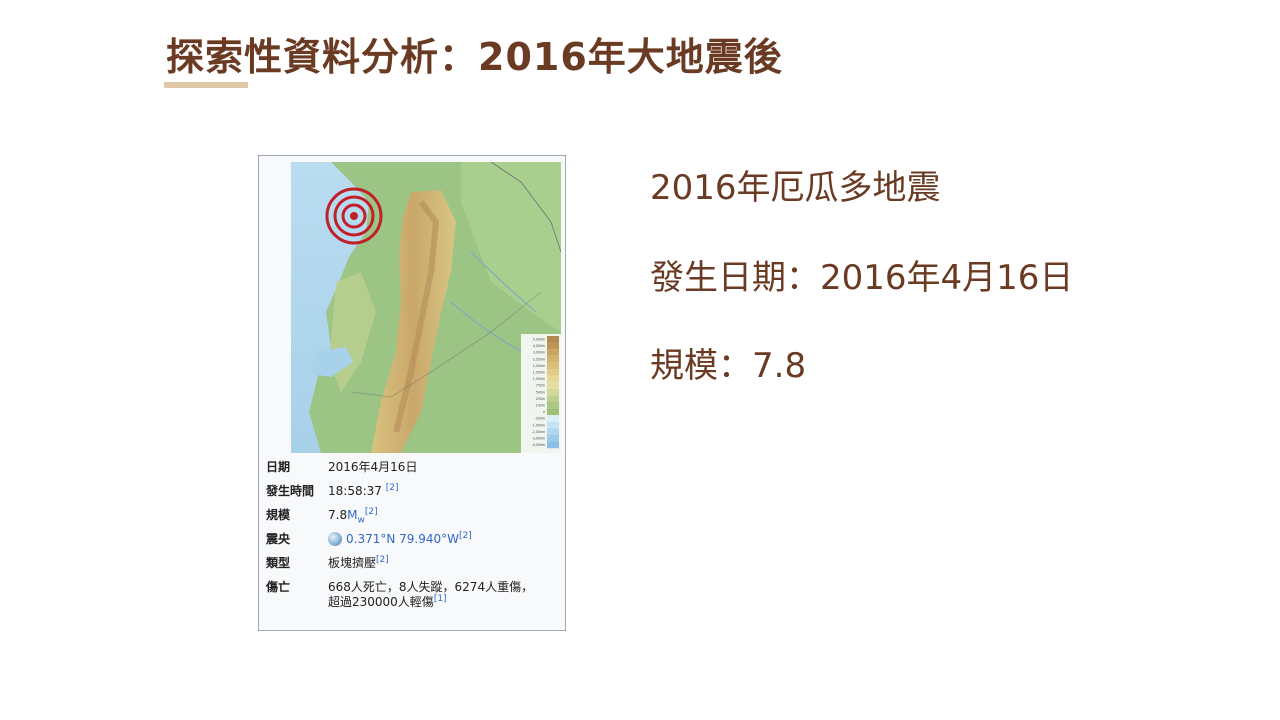  What do you see at coordinates (539, 353) in the screenshot?
I see `legend-tick-label: 3,000m` at bounding box center [539, 353].